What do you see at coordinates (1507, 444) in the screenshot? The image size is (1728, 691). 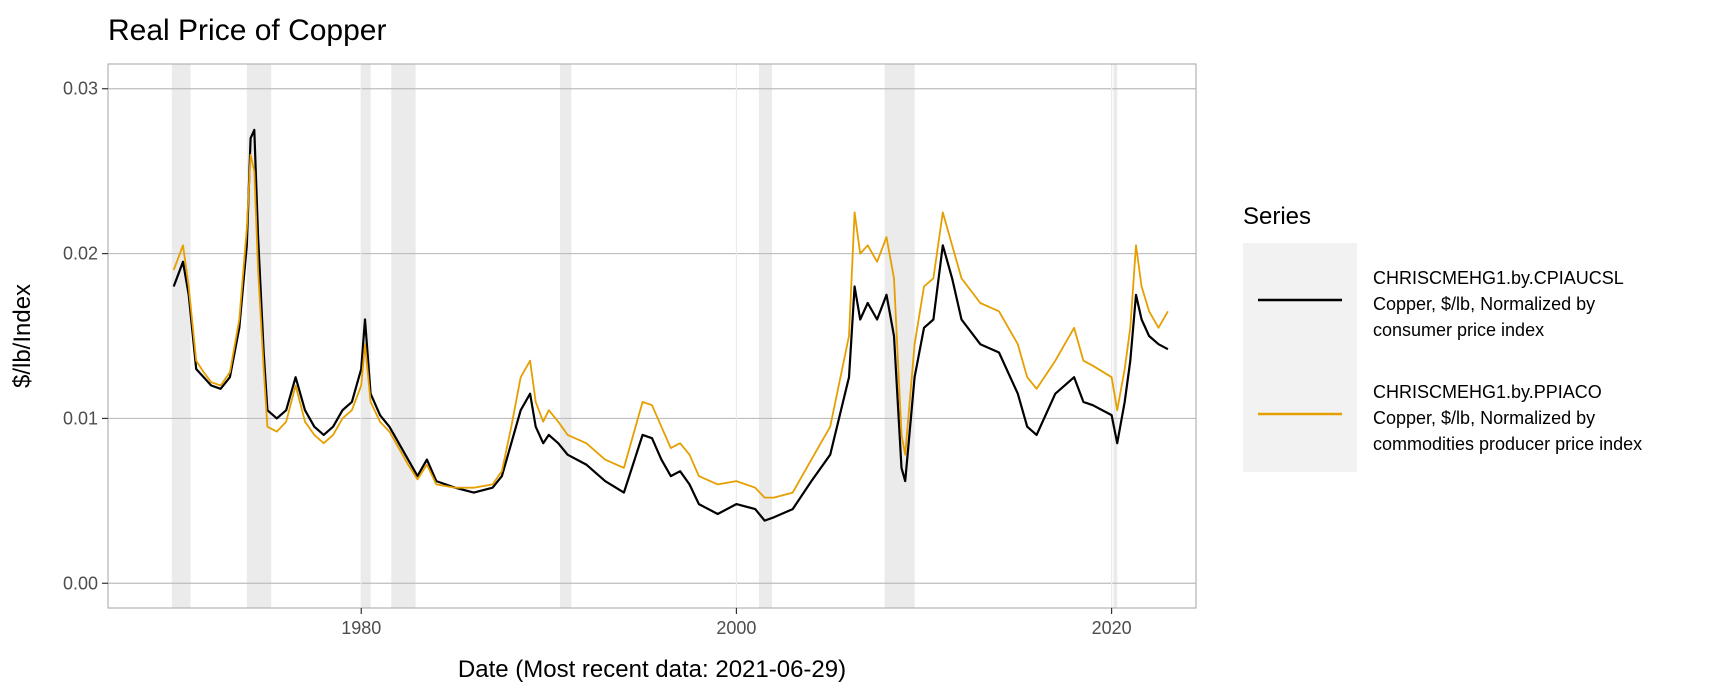 I see `legend-label-1-line-2: commodities producer price index` at bounding box center [1507, 444].